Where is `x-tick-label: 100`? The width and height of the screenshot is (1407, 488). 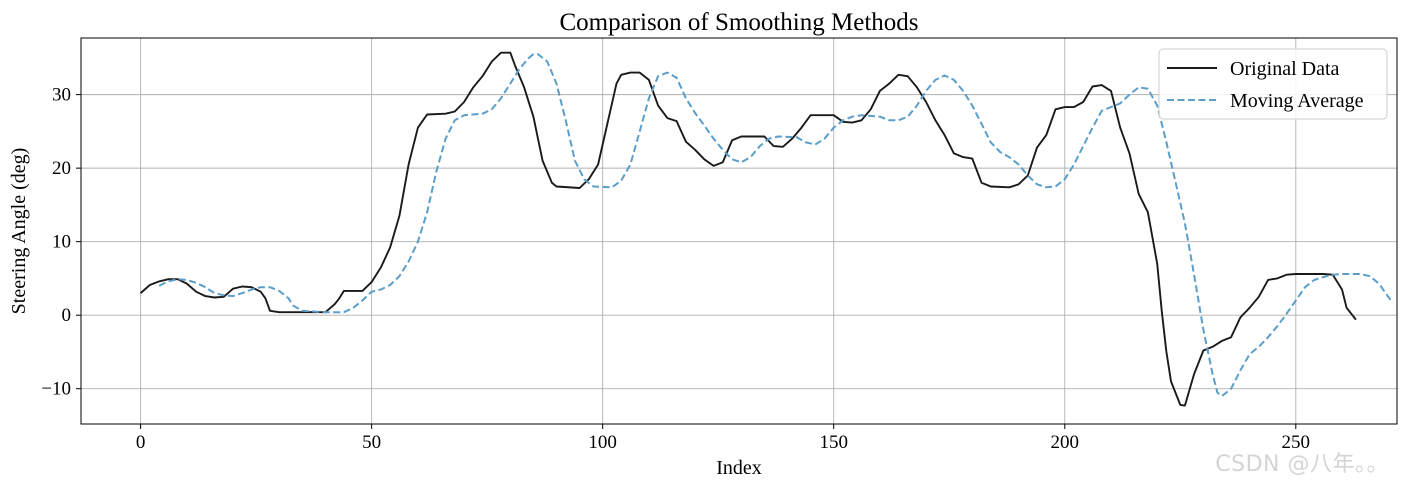 x-tick-label: 100 is located at coordinates (602, 442).